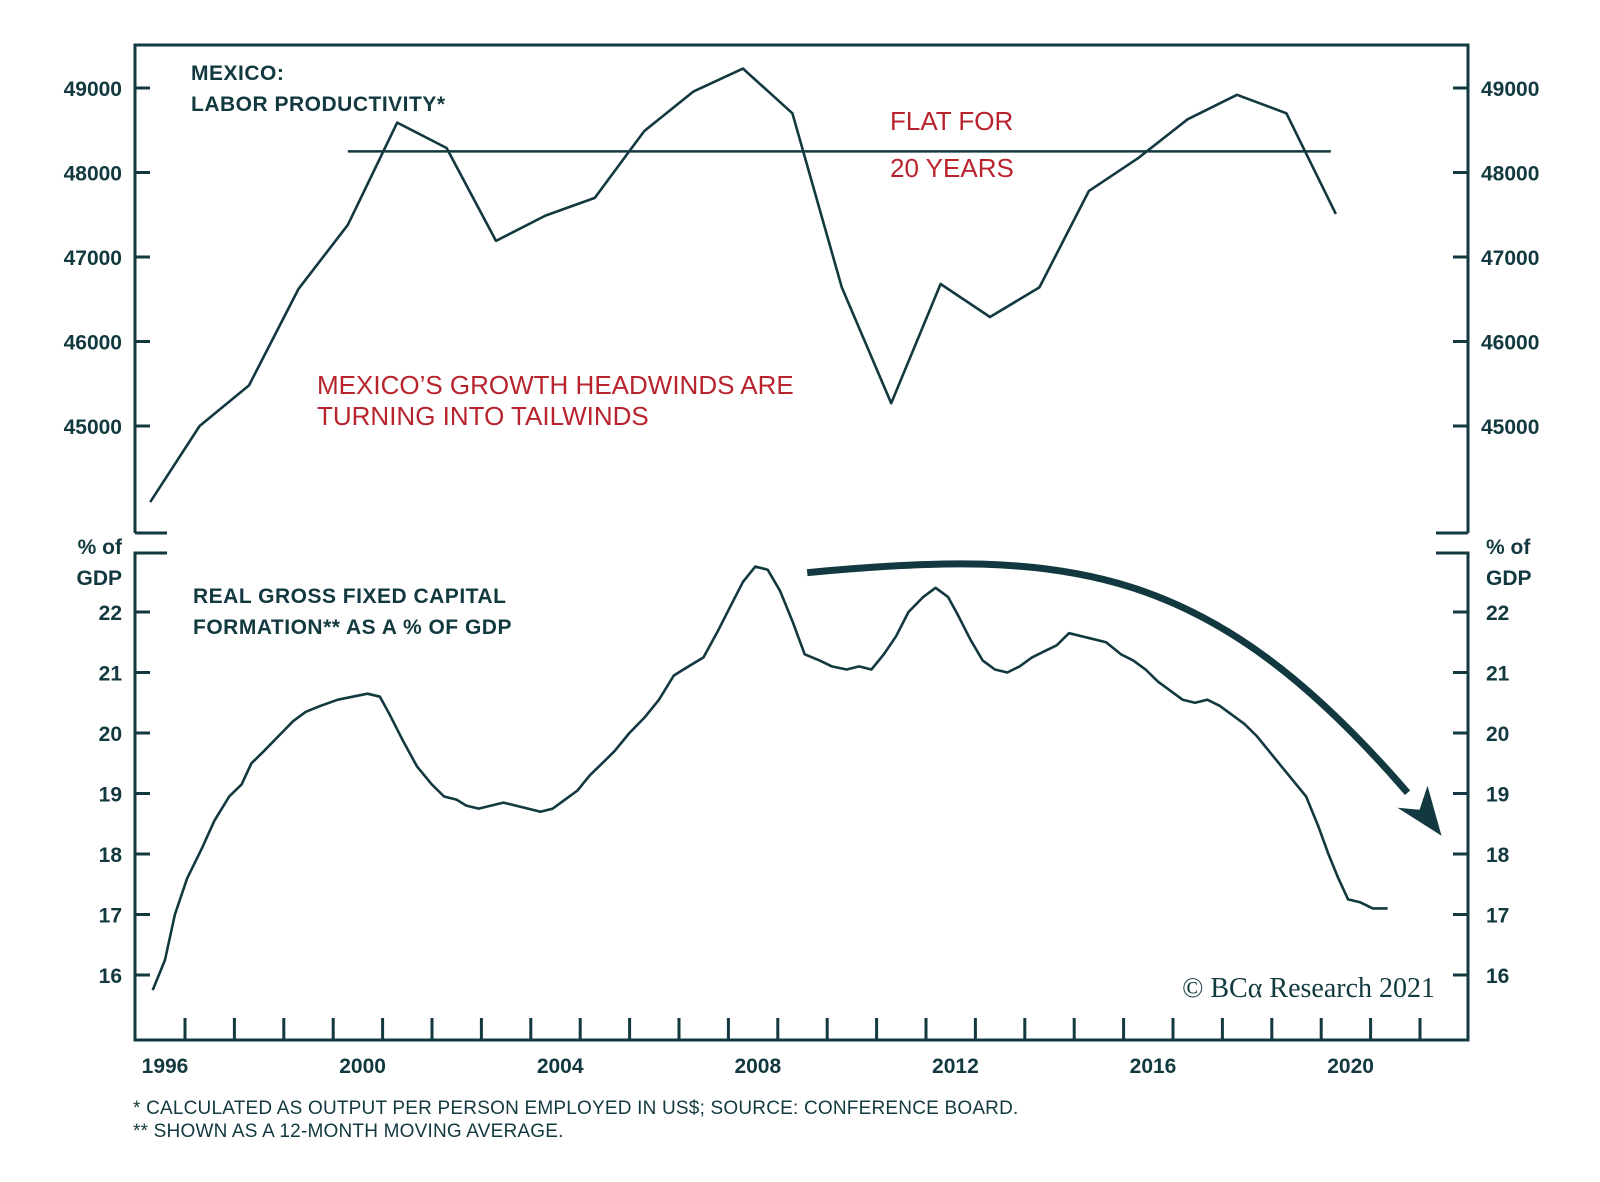 The height and width of the screenshot is (1182, 1600). What do you see at coordinates (757, 1066) in the screenshot?
I see `x-tick-label: 2008` at bounding box center [757, 1066].